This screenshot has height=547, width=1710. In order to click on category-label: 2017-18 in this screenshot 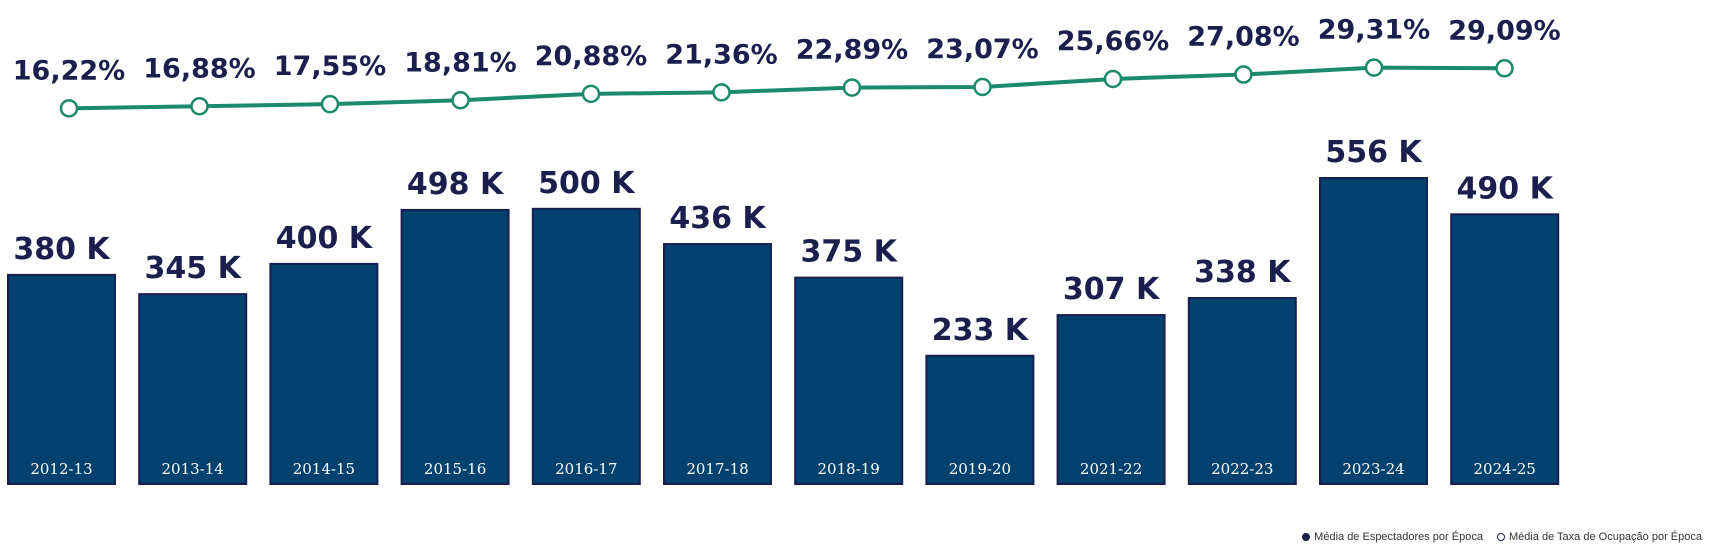, I will do `click(717, 469)`.